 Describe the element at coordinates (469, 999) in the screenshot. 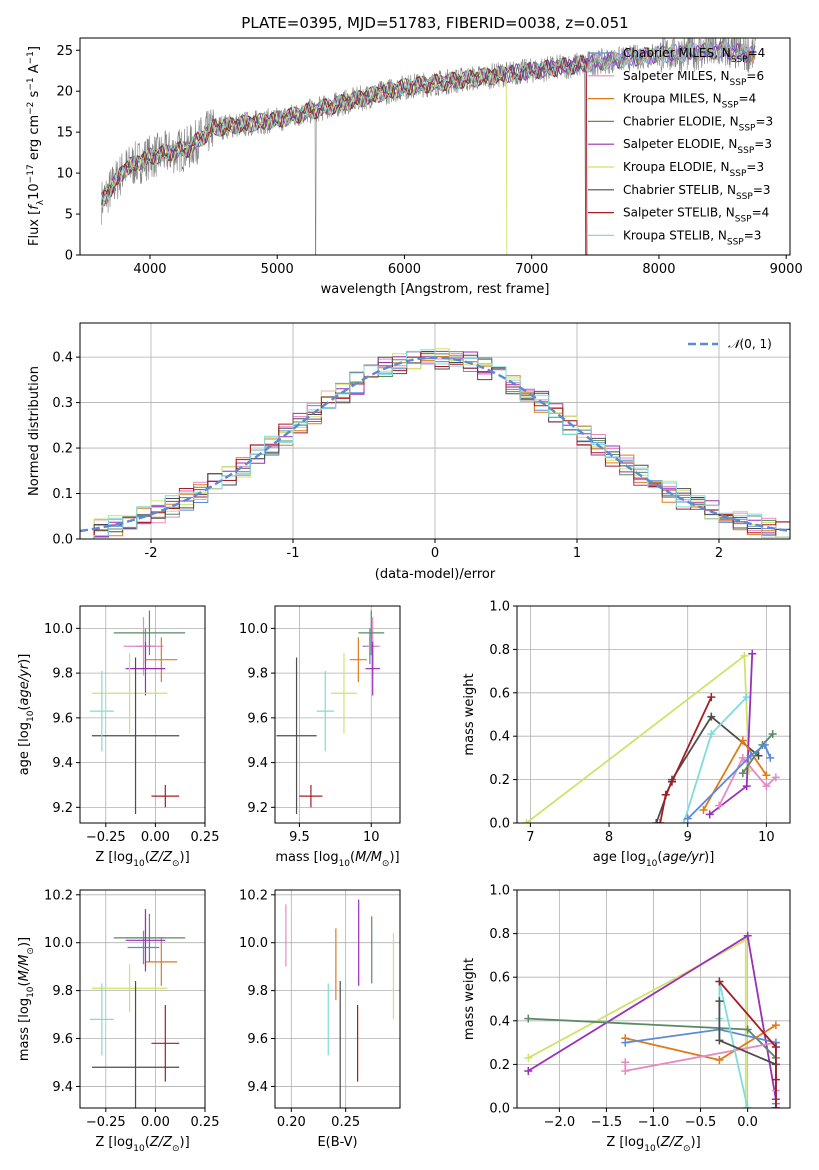

I see `y-axis-label: mass weight` at that location.